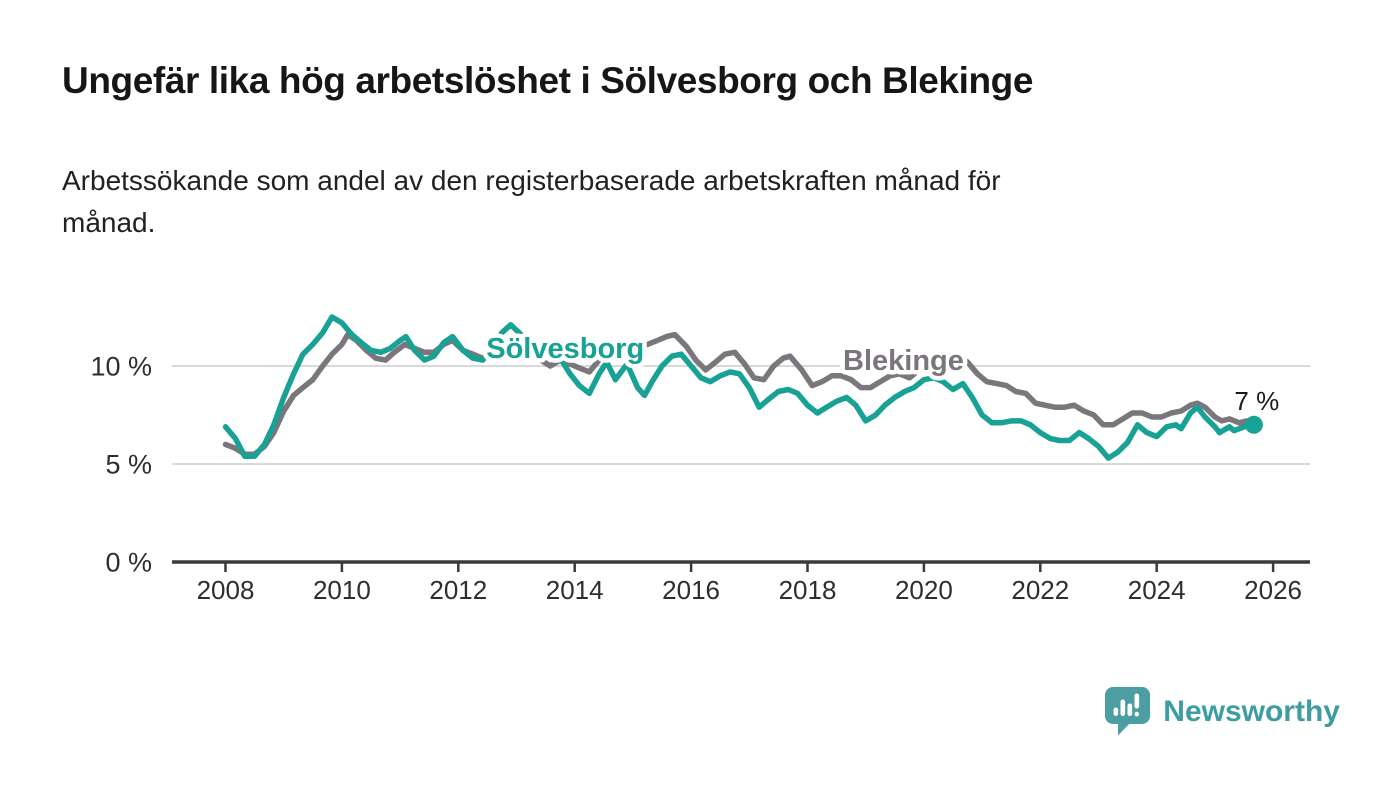 The width and height of the screenshot is (1400, 794). What do you see at coordinates (1256, 401) in the screenshot?
I see `end-value-annotation: 7 %` at bounding box center [1256, 401].